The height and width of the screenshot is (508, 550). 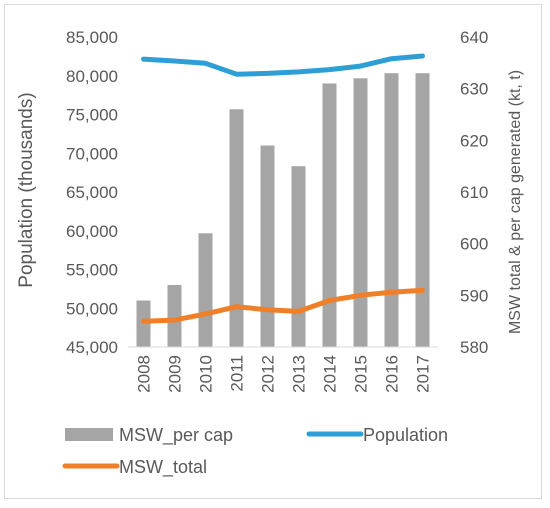 I want to click on line-population, so click(x=283, y=65).